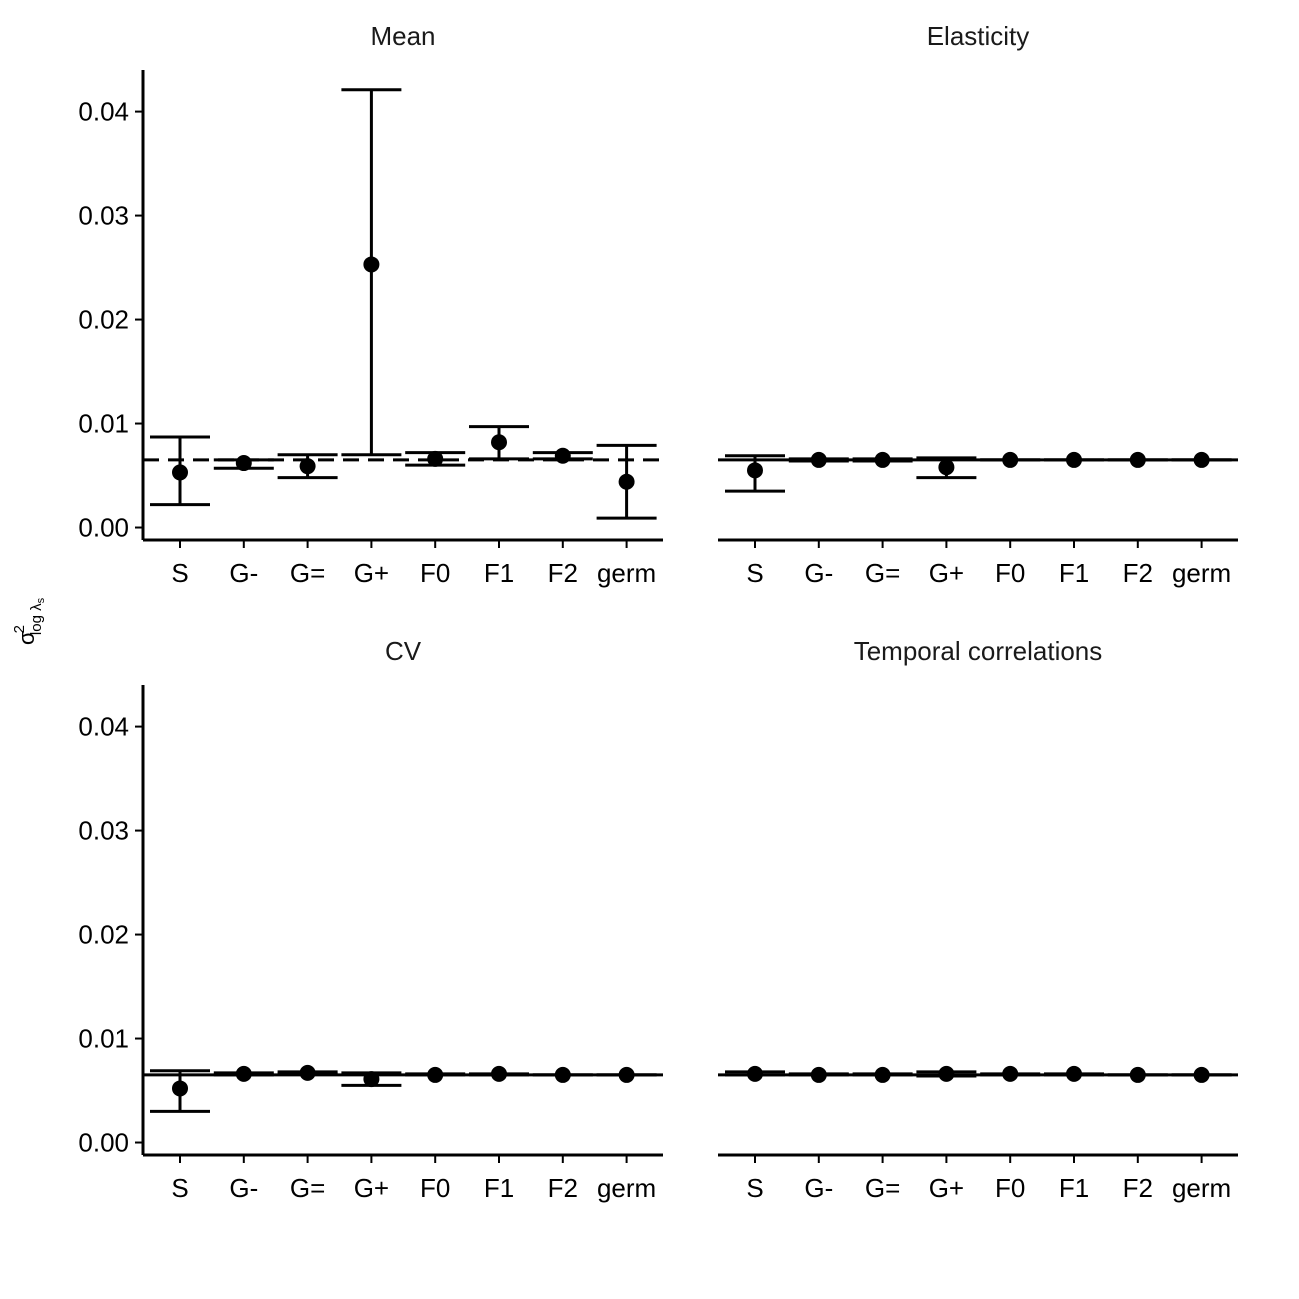 The height and width of the screenshot is (1299, 1299). What do you see at coordinates (36, 619) in the screenshot?
I see `y-axis-label-subscript: log λ` at bounding box center [36, 619].